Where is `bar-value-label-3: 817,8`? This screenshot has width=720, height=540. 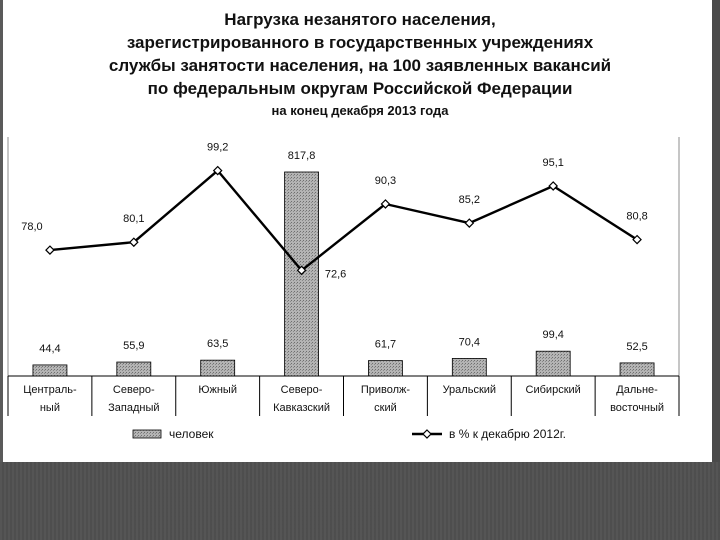
bar-value-label-3: 817,8 is located at coordinates (302, 156).